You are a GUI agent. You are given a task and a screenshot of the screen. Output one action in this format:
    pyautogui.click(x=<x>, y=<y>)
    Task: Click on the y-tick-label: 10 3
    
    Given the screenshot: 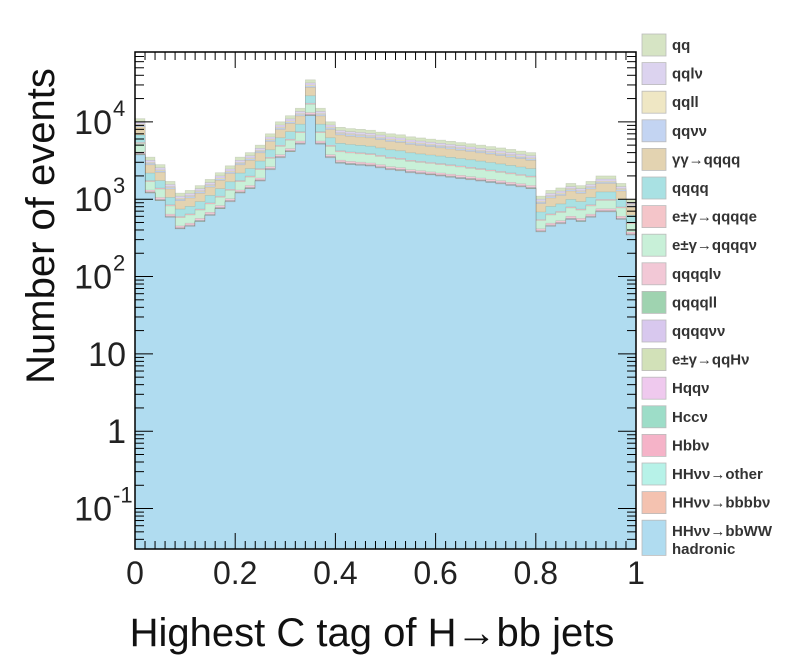 What is the action you would take?
    pyautogui.click(x=99, y=196)
    